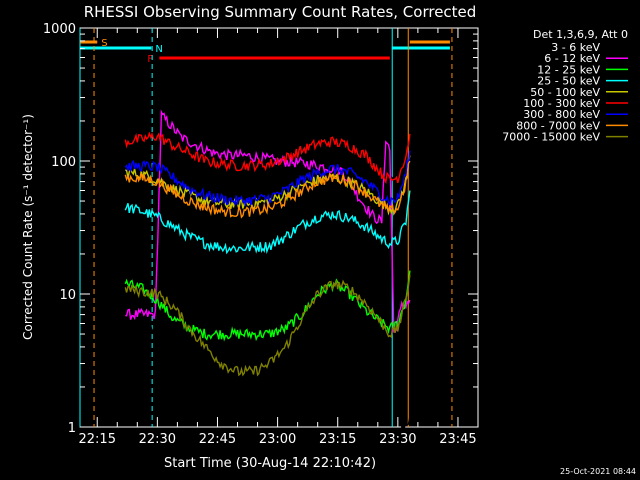 This screenshot has width=640, height=480. What do you see at coordinates (397, 439) in the screenshot?
I see `x-tick-label: 23:30` at bounding box center [397, 439].